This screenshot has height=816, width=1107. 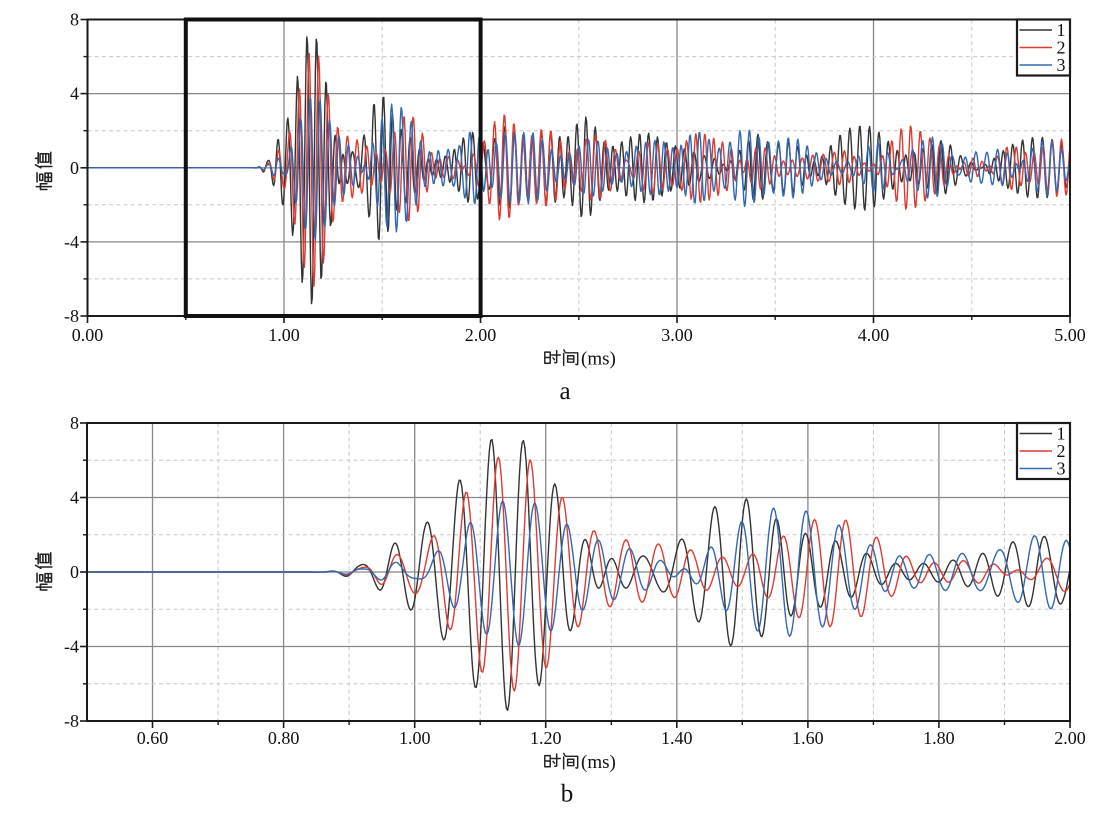 I want to click on svg-text: 0.80, so click(x=284, y=738).